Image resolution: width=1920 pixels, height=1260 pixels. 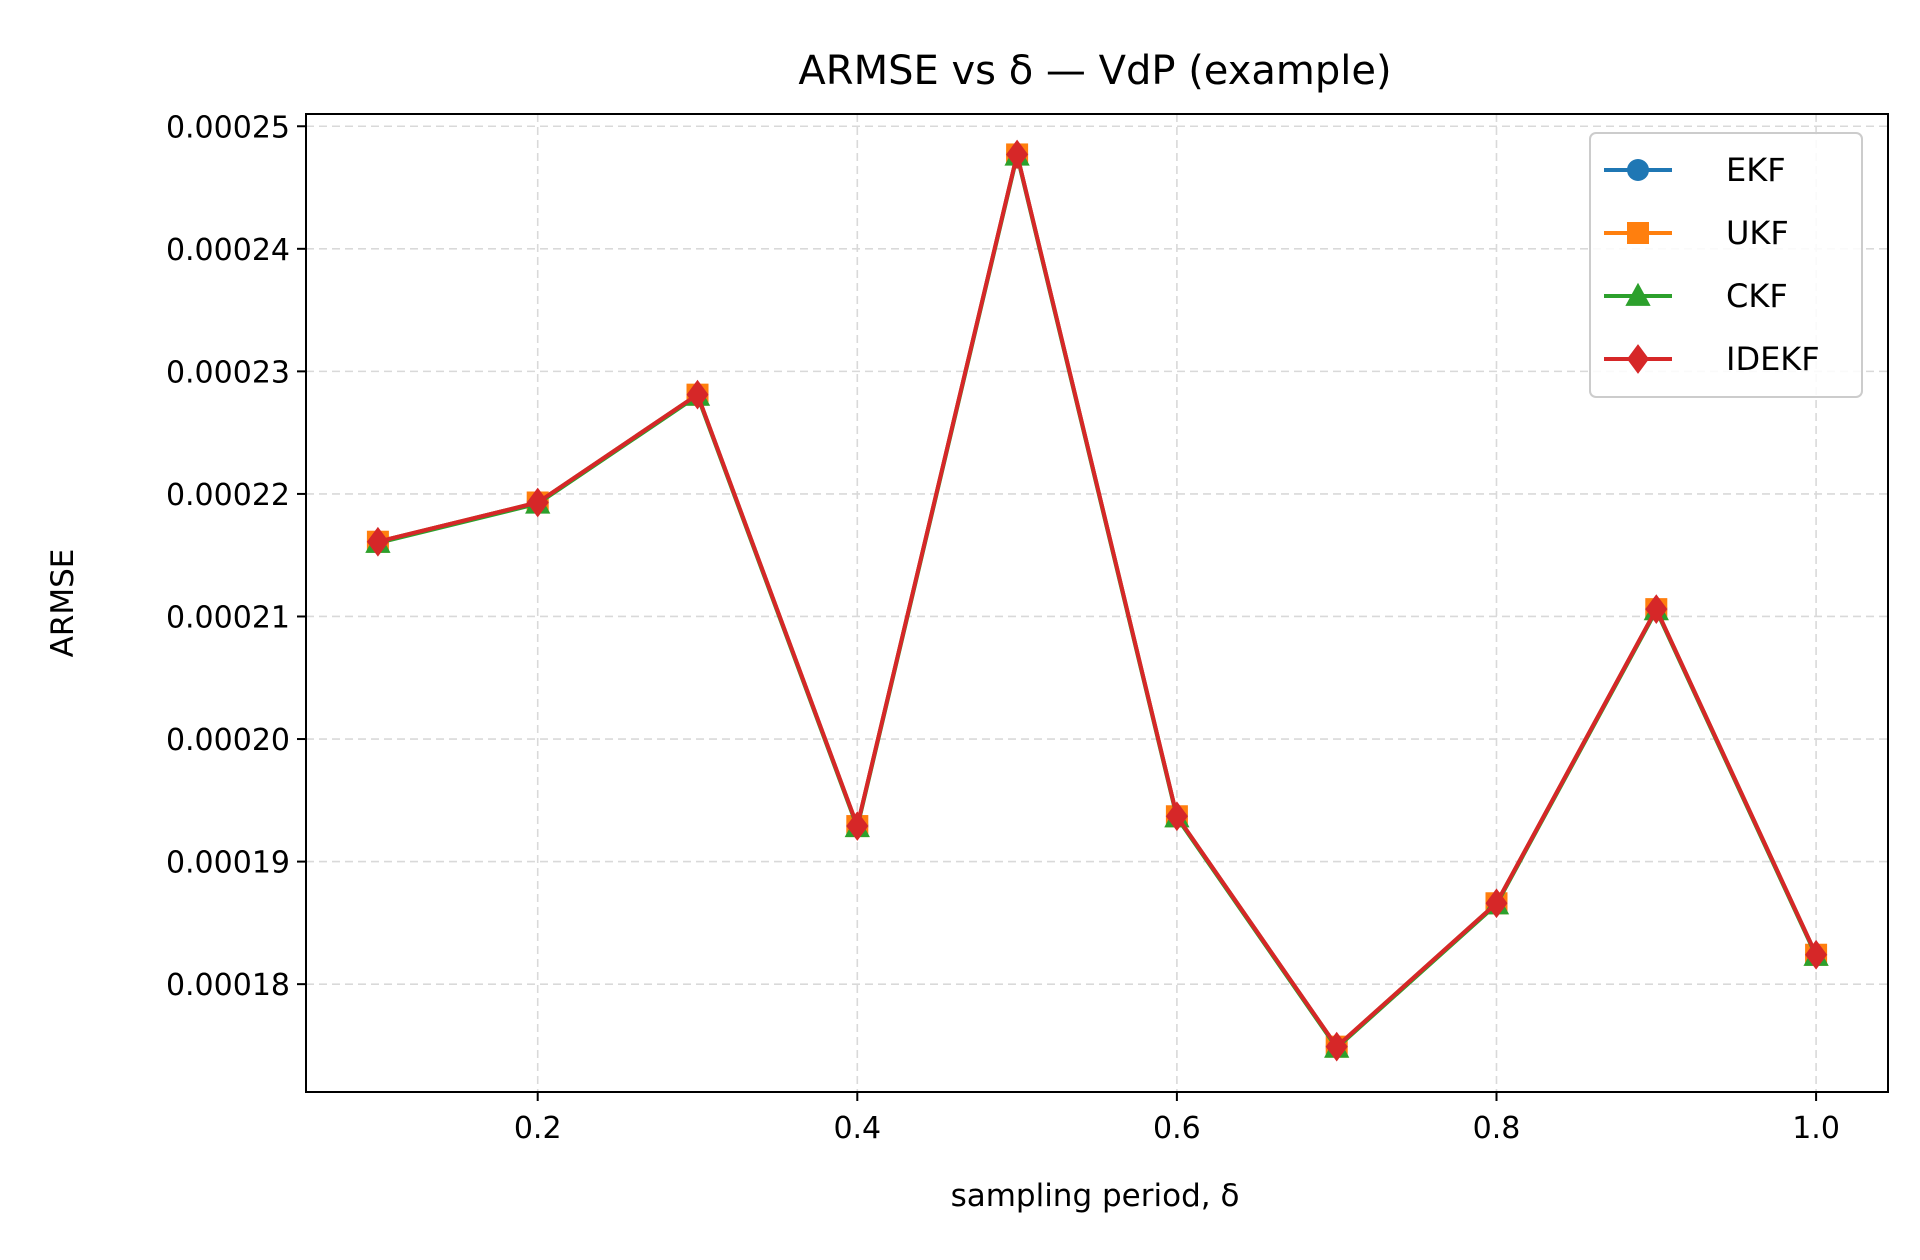 I want to click on y-tick-label: 0.00021, so click(x=228, y=617).